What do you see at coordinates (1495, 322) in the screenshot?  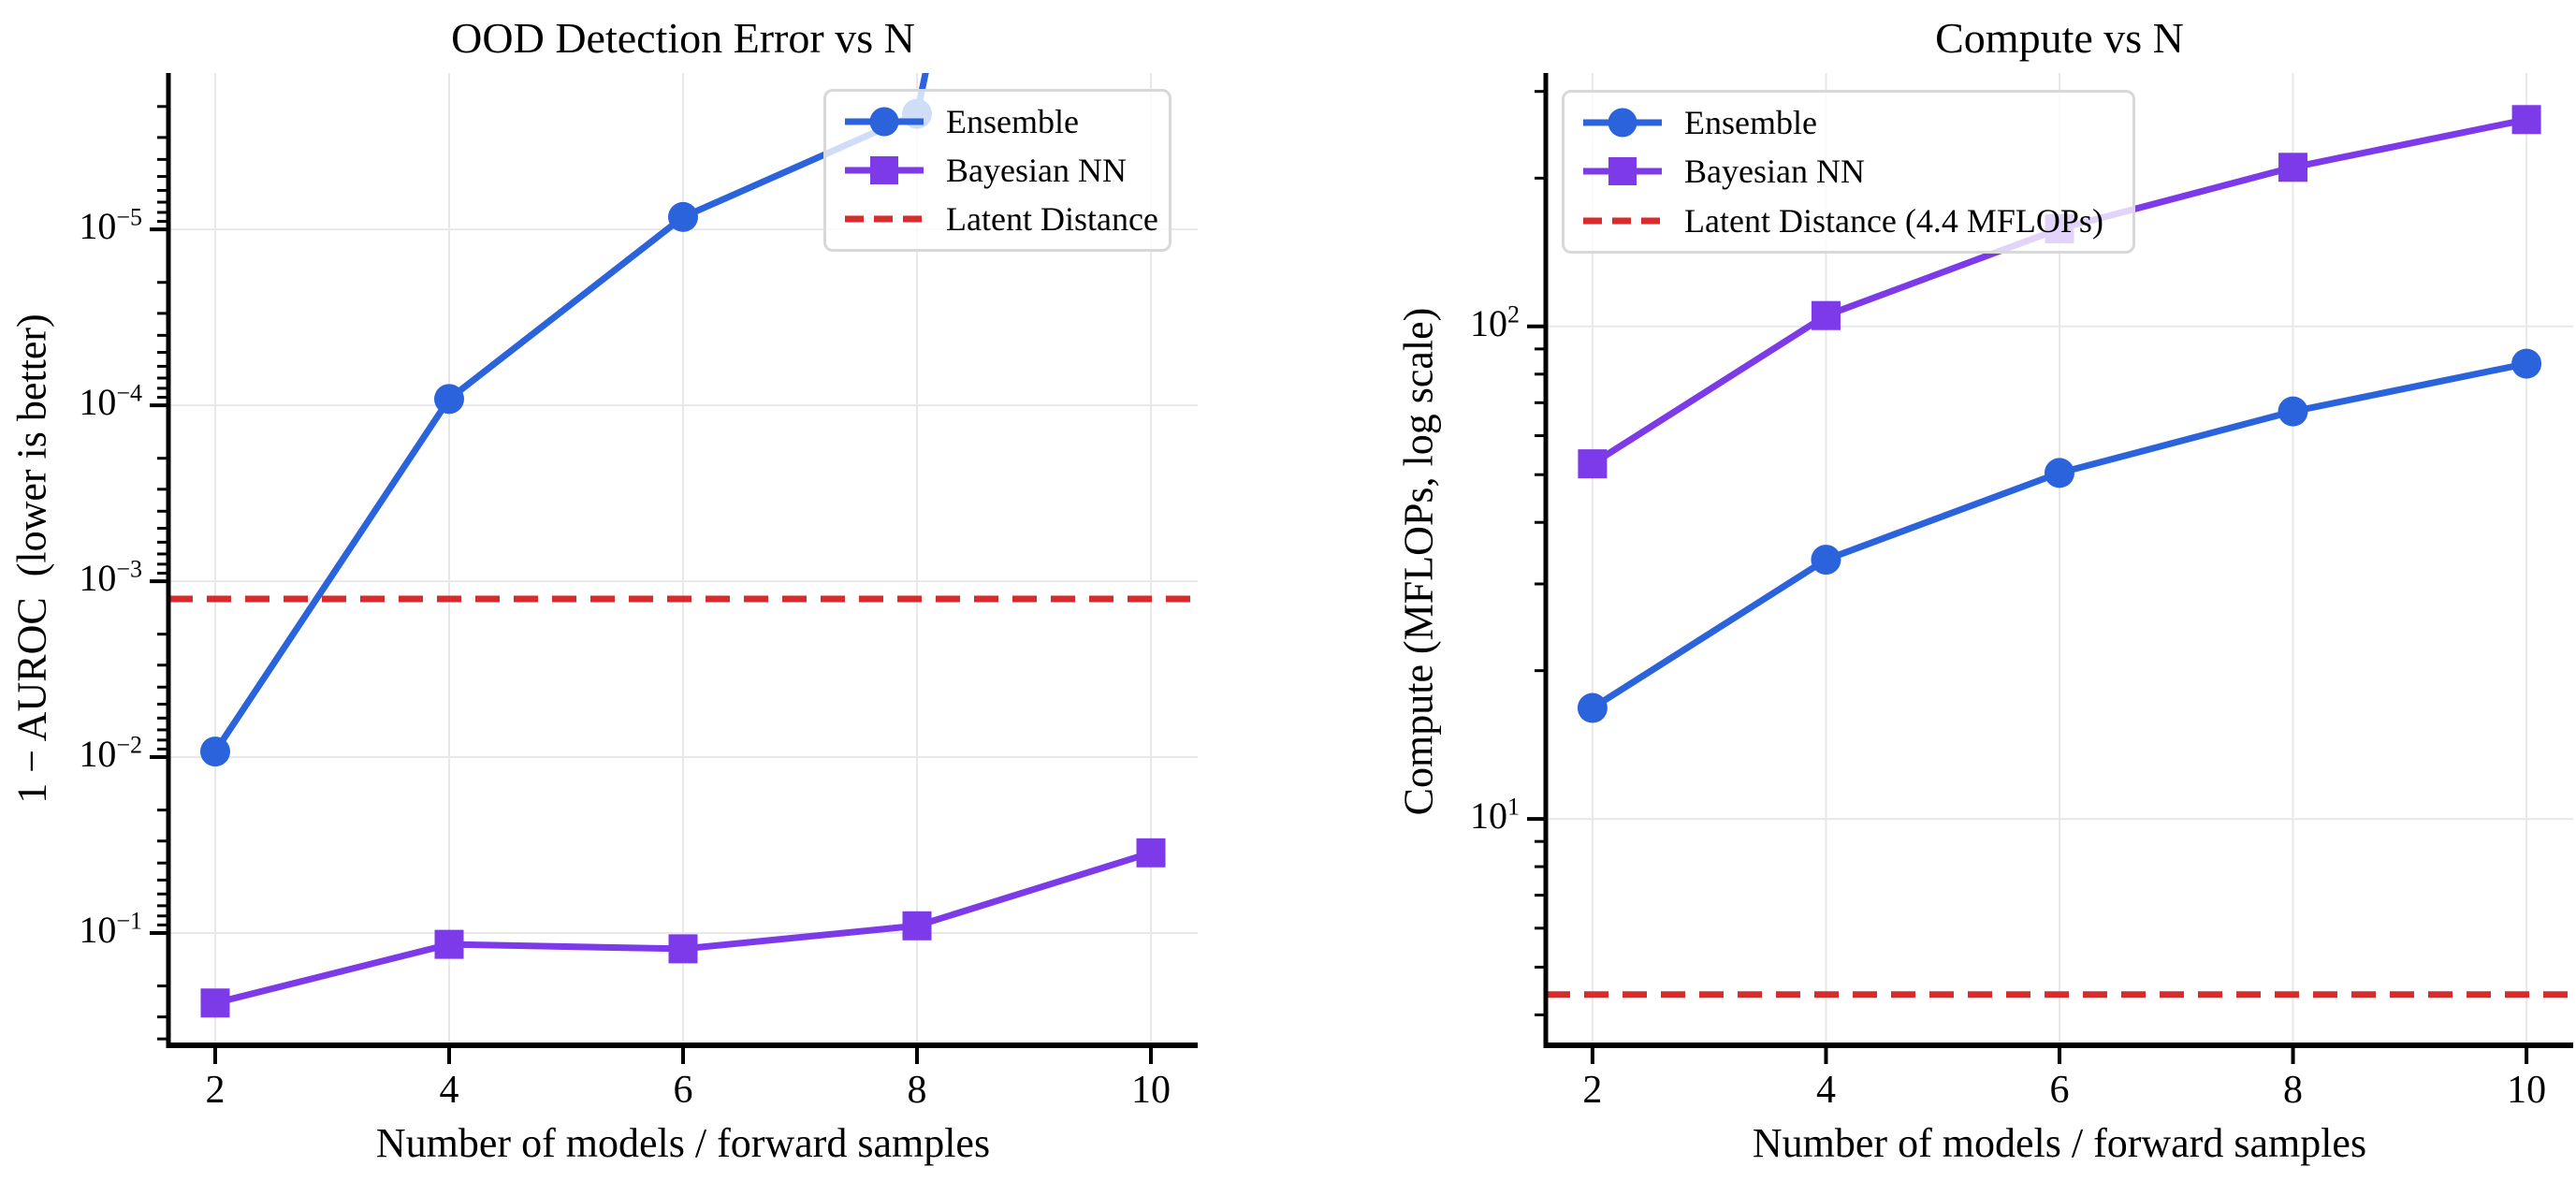 I see `y-tick-label: 10²` at bounding box center [1495, 322].